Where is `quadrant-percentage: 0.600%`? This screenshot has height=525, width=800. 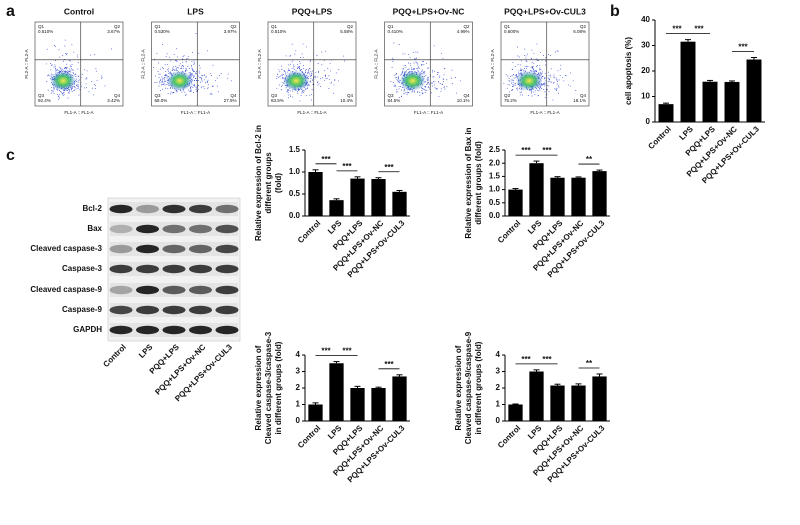
quadrant-percentage: 0.600% is located at coordinates (511, 31).